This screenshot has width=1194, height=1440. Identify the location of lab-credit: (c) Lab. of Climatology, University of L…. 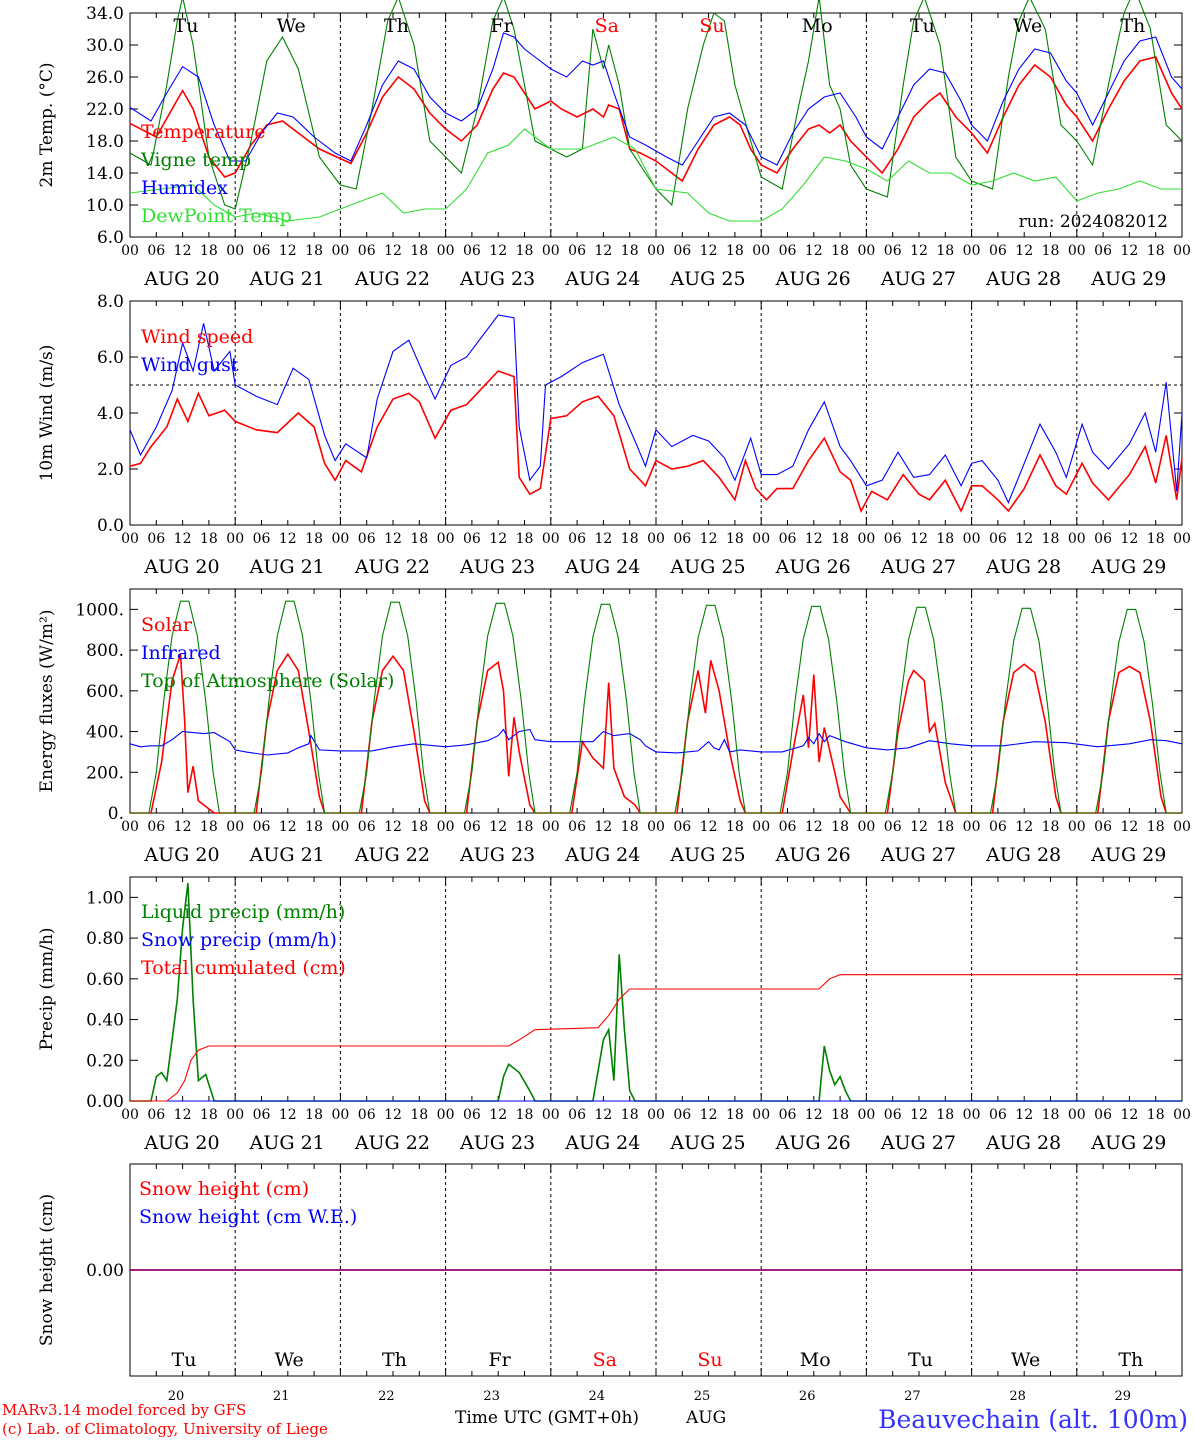
(165, 1429).